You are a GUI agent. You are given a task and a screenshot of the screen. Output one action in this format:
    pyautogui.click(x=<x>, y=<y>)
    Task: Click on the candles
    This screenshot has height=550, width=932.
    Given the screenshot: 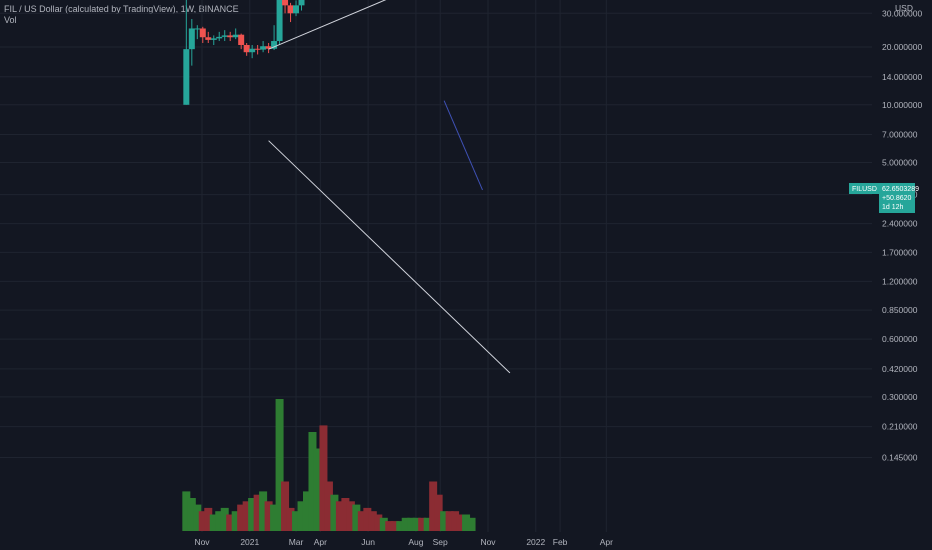 What is the action you would take?
    pyautogui.click(x=244, y=52)
    